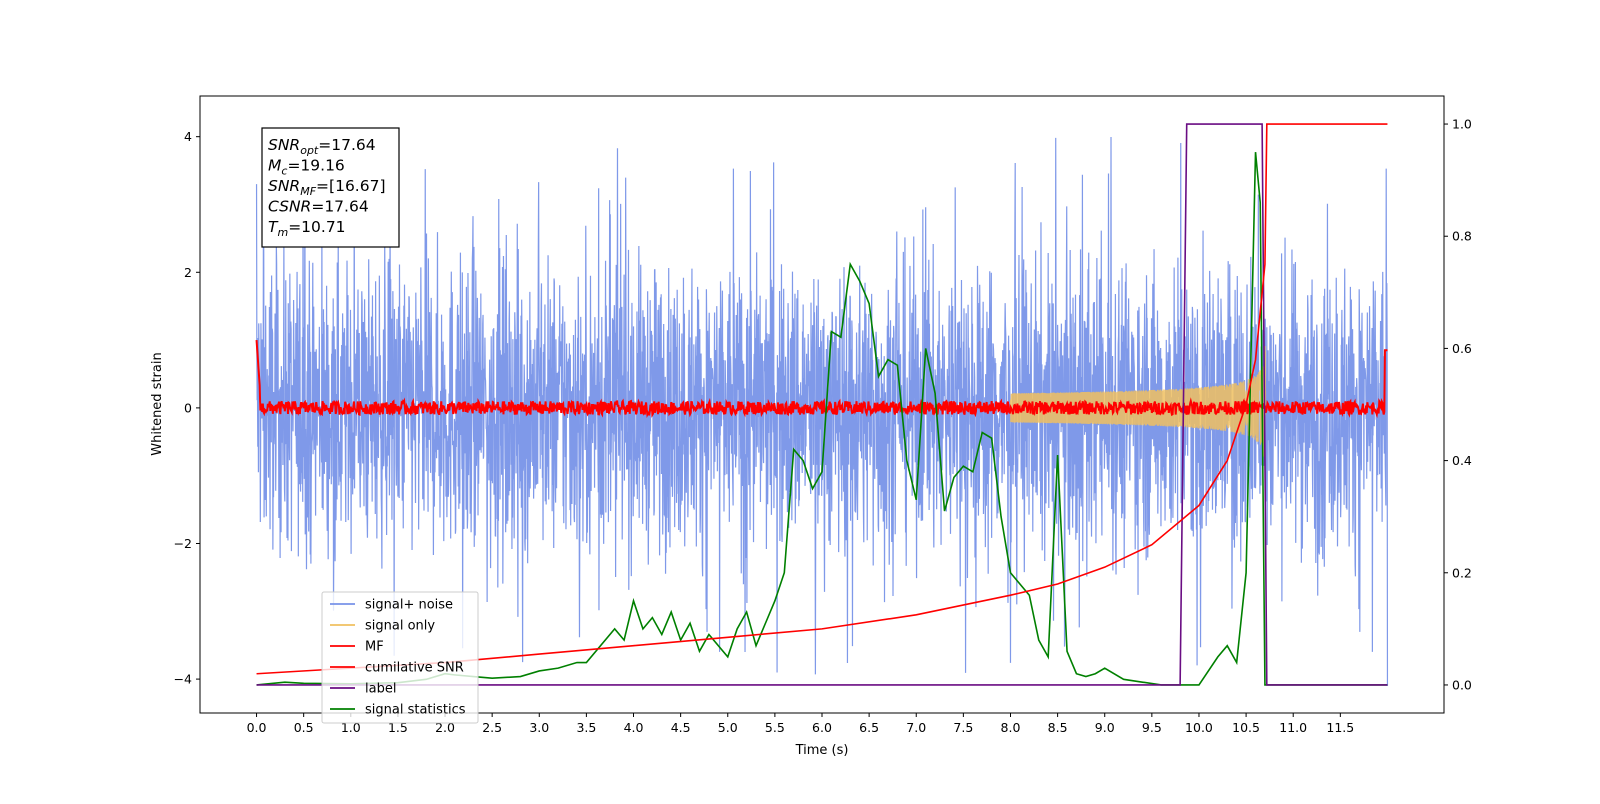 The image size is (1600, 804). I want to click on annotation-line: CSNR=17.64, so click(318, 207).